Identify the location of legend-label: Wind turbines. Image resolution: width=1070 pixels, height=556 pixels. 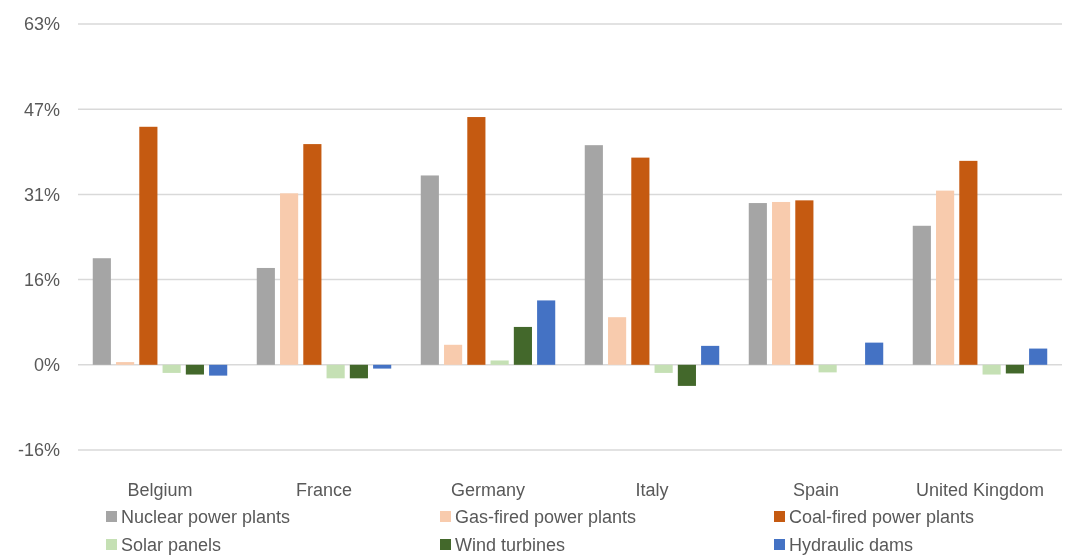
(510, 545).